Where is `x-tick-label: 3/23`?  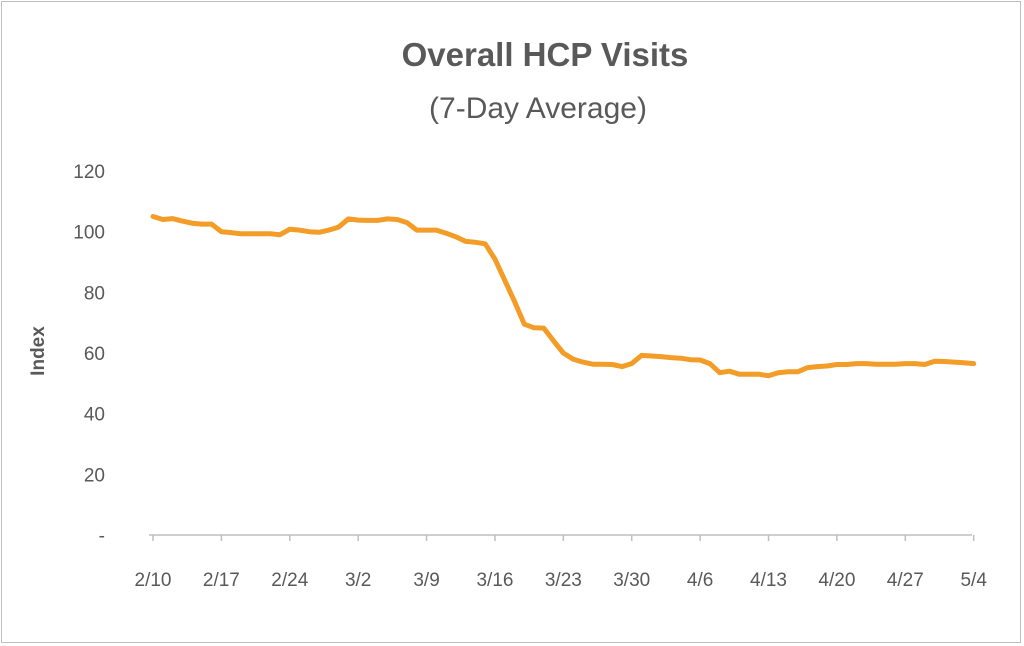
x-tick-label: 3/23 is located at coordinates (563, 580).